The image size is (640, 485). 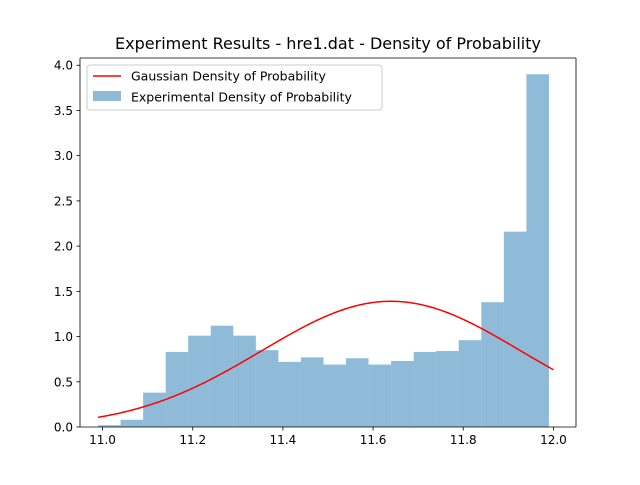 I want to click on y-tick-label: 1.5, so click(x=63, y=292).